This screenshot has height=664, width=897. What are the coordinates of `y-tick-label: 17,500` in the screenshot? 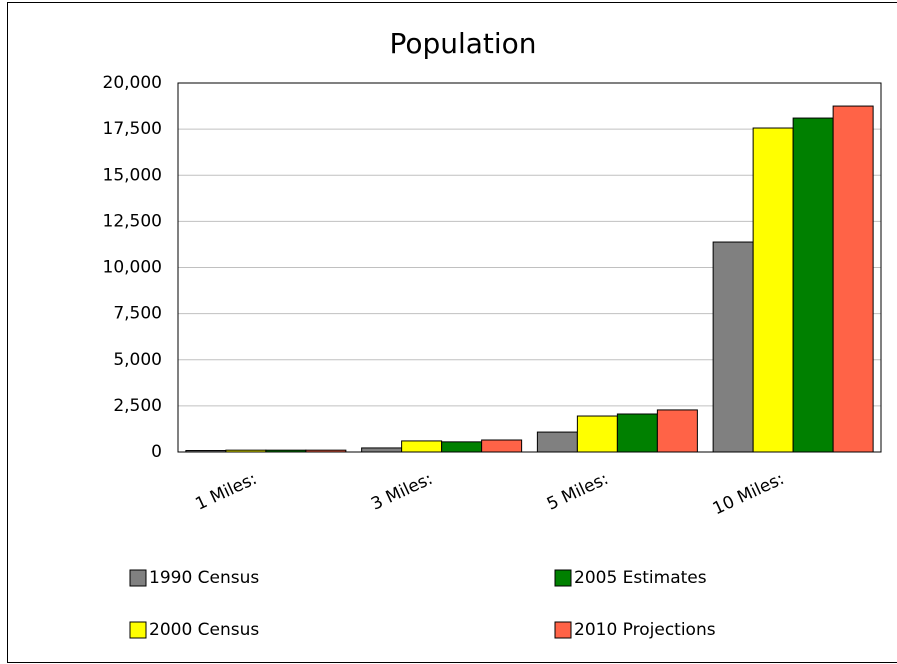 It's located at (132, 129).